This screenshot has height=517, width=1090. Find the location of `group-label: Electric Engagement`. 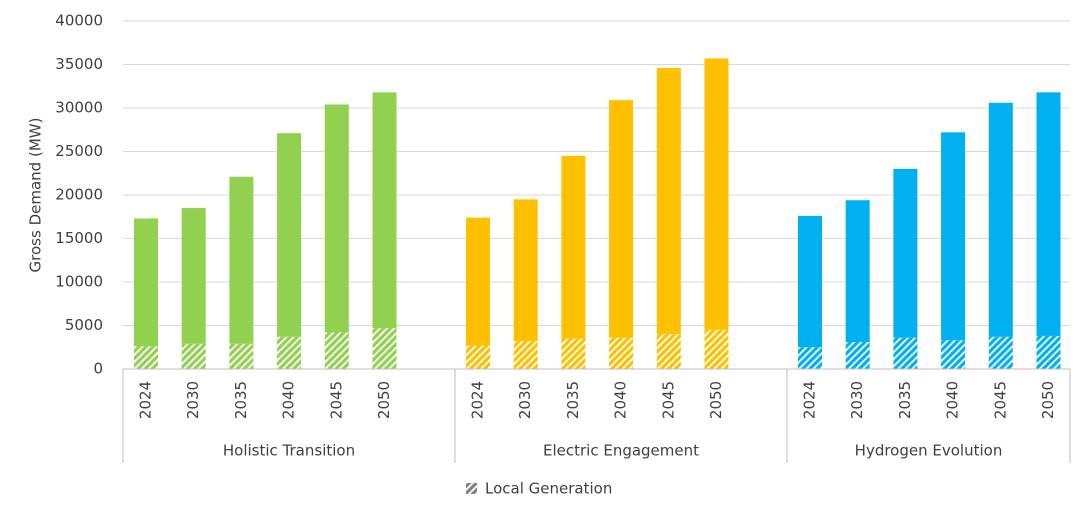

group-label: Electric Engagement is located at coordinates (621, 451).